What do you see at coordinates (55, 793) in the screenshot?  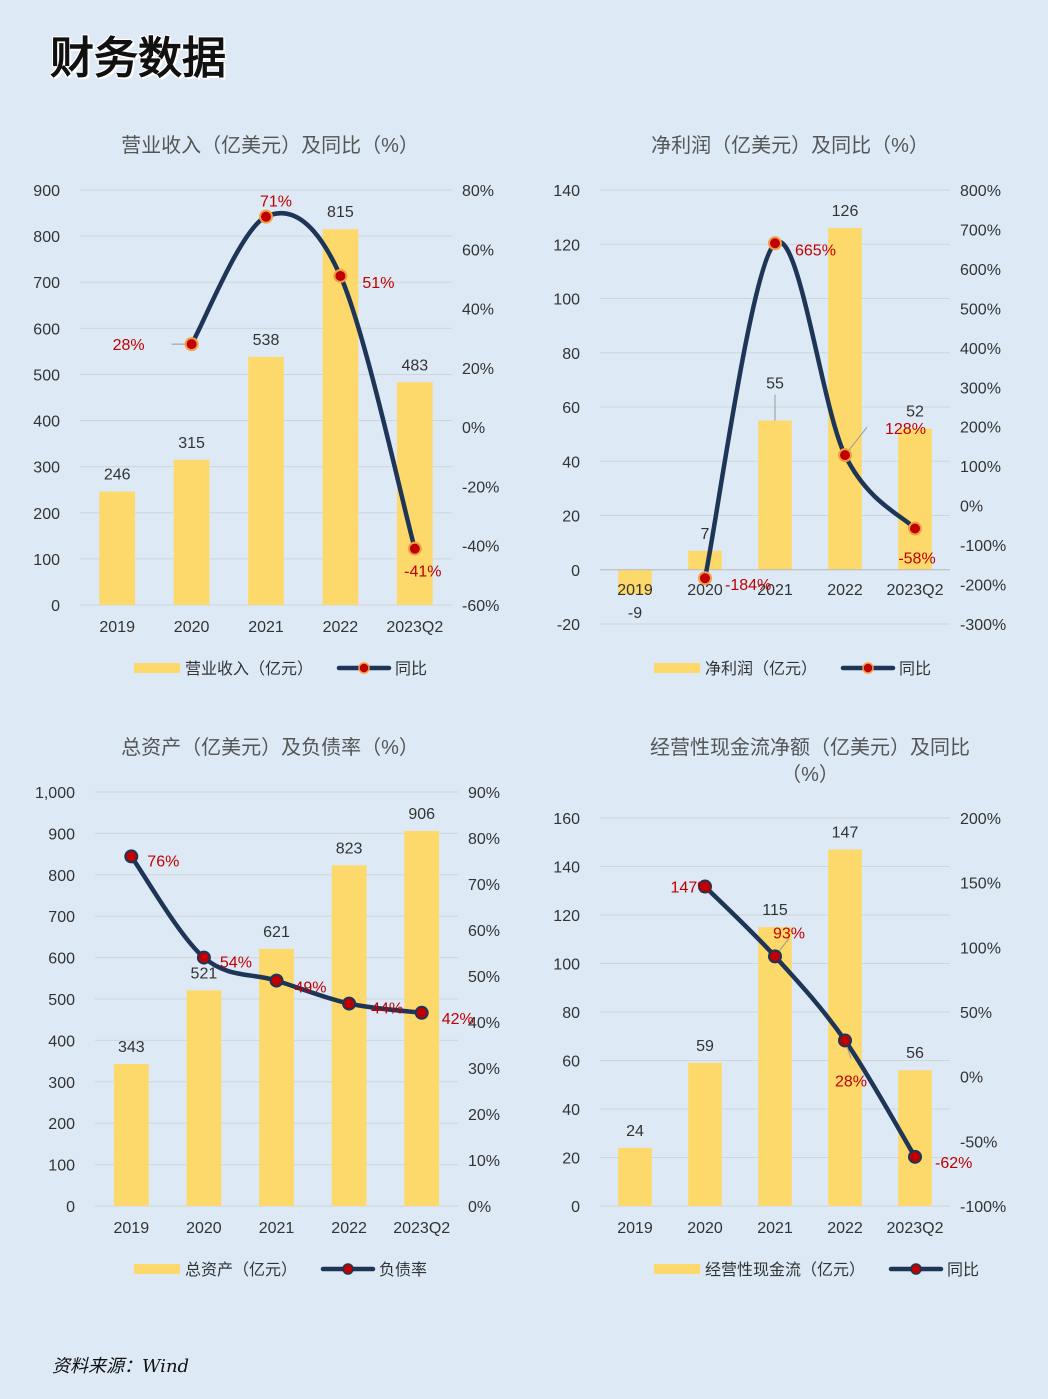 I see `left-tick-label: 1,000` at bounding box center [55, 793].